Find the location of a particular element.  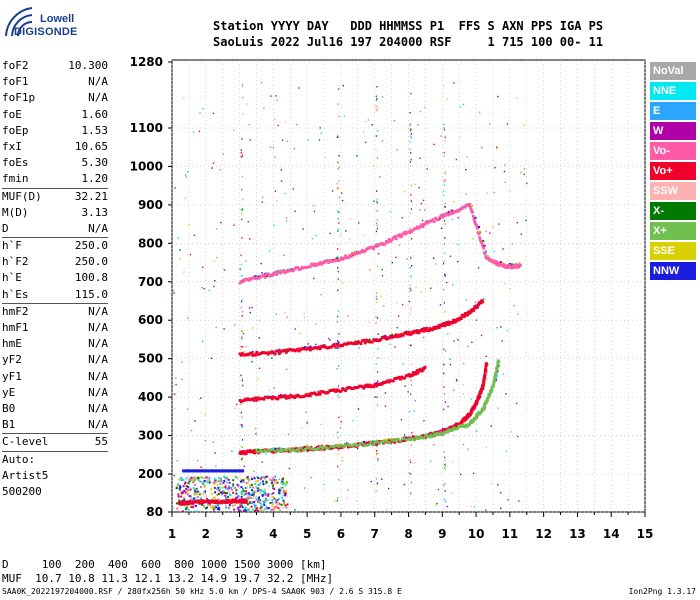

param-value: N/A is located at coordinates (98, 376).